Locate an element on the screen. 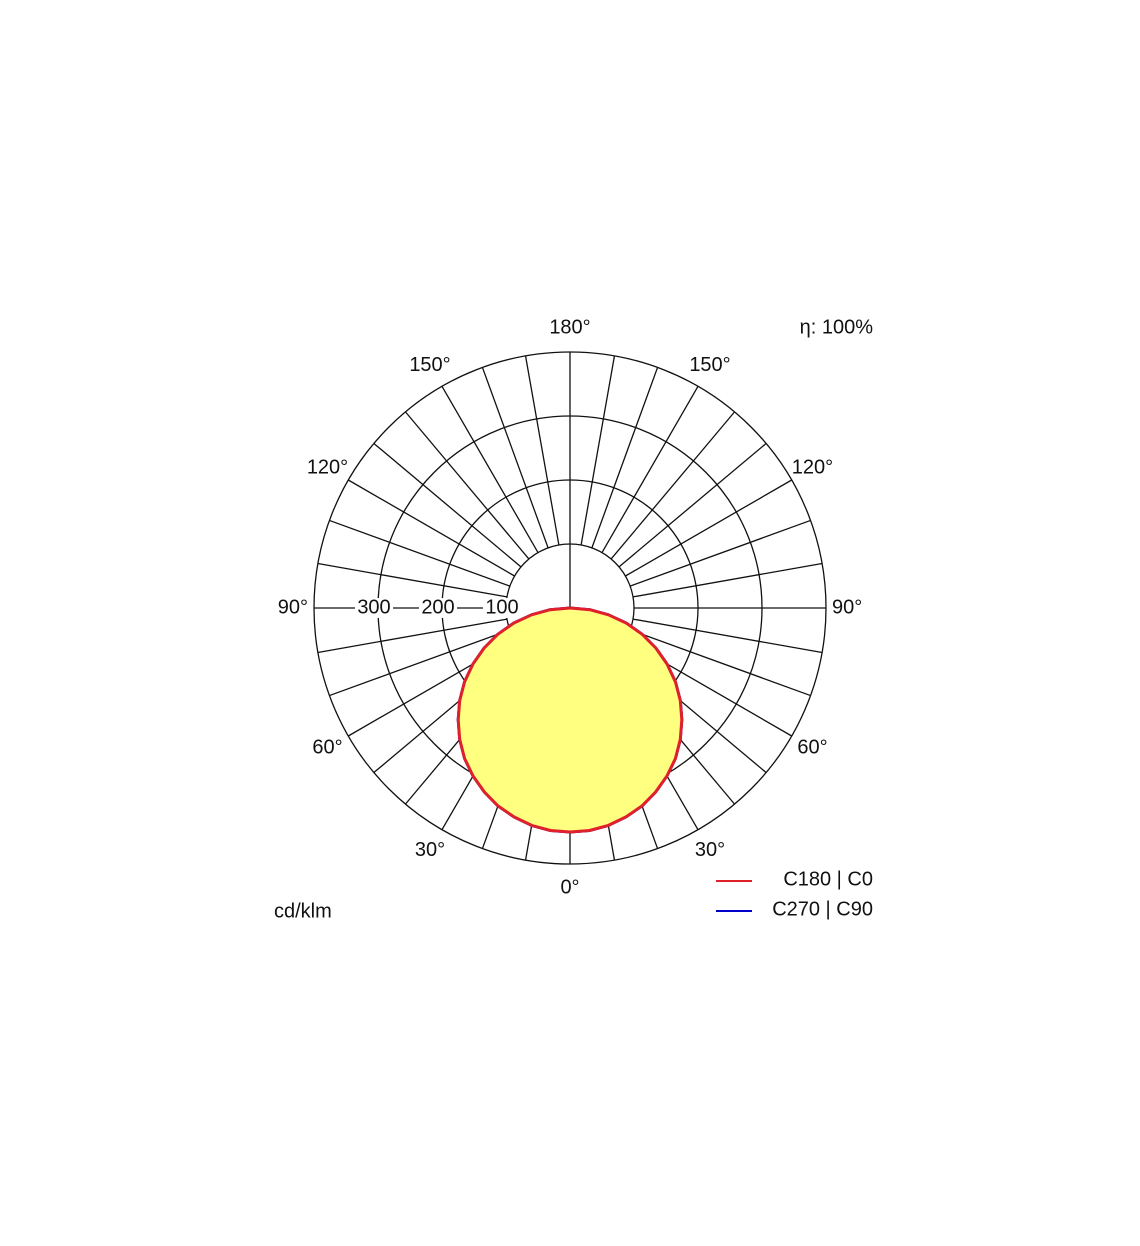 The width and height of the screenshot is (1140, 1246). data is located at coordinates (570, 720).